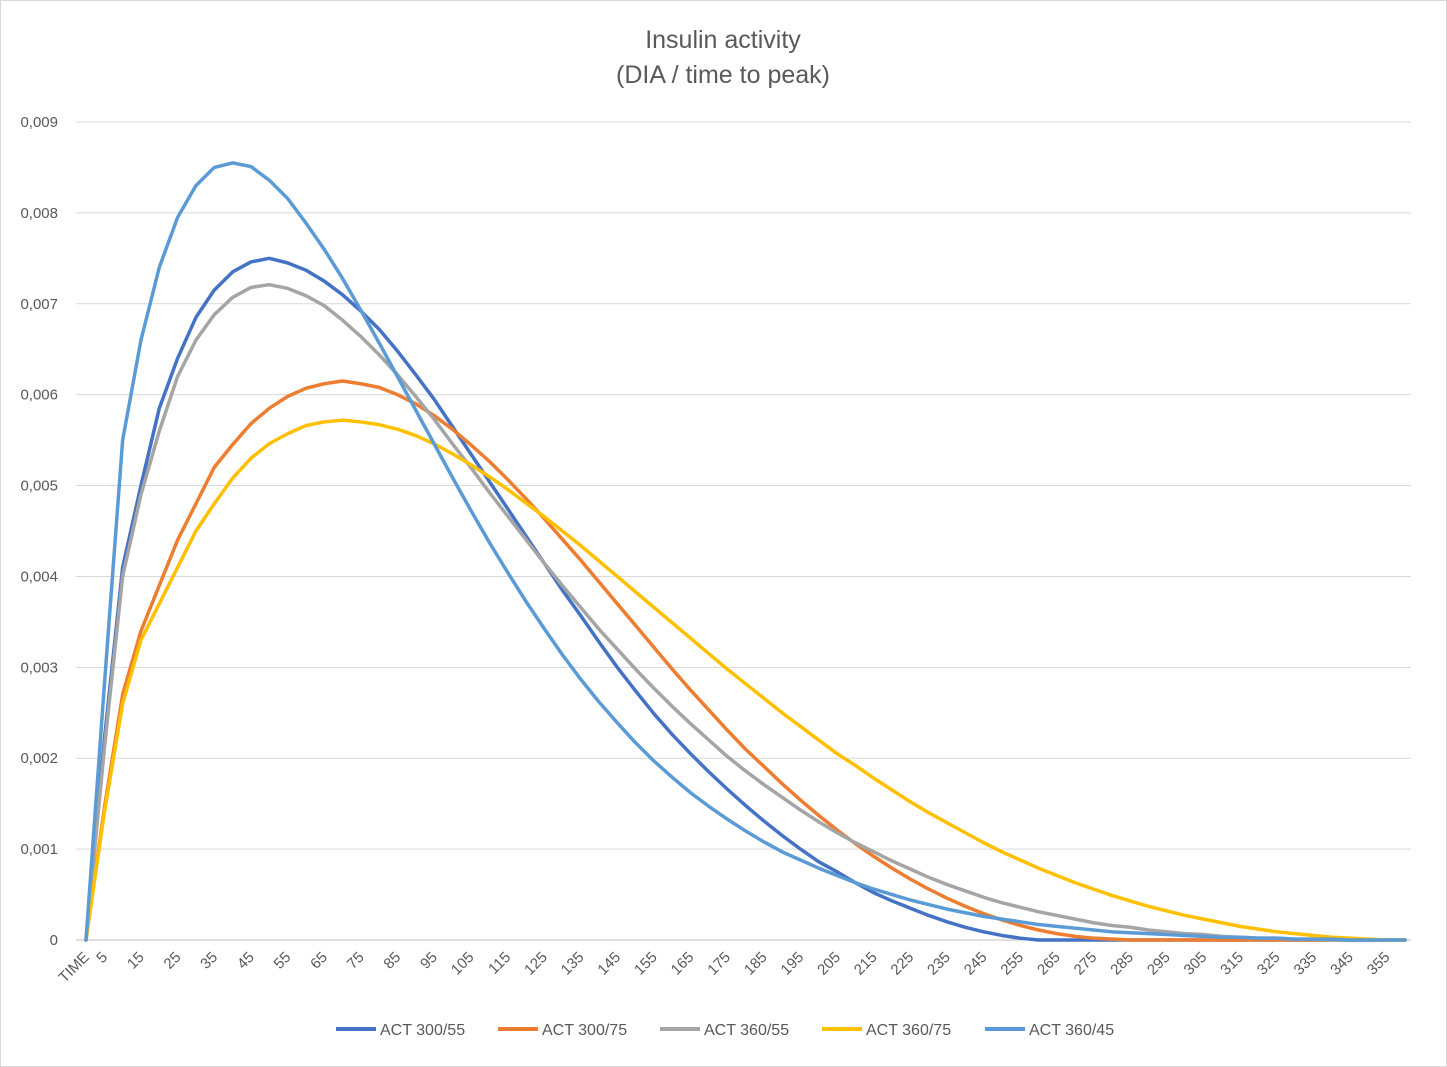 The height and width of the screenshot is (1067, 1447). I want to click on y-tick-label: 0,008, so click(39, 213).